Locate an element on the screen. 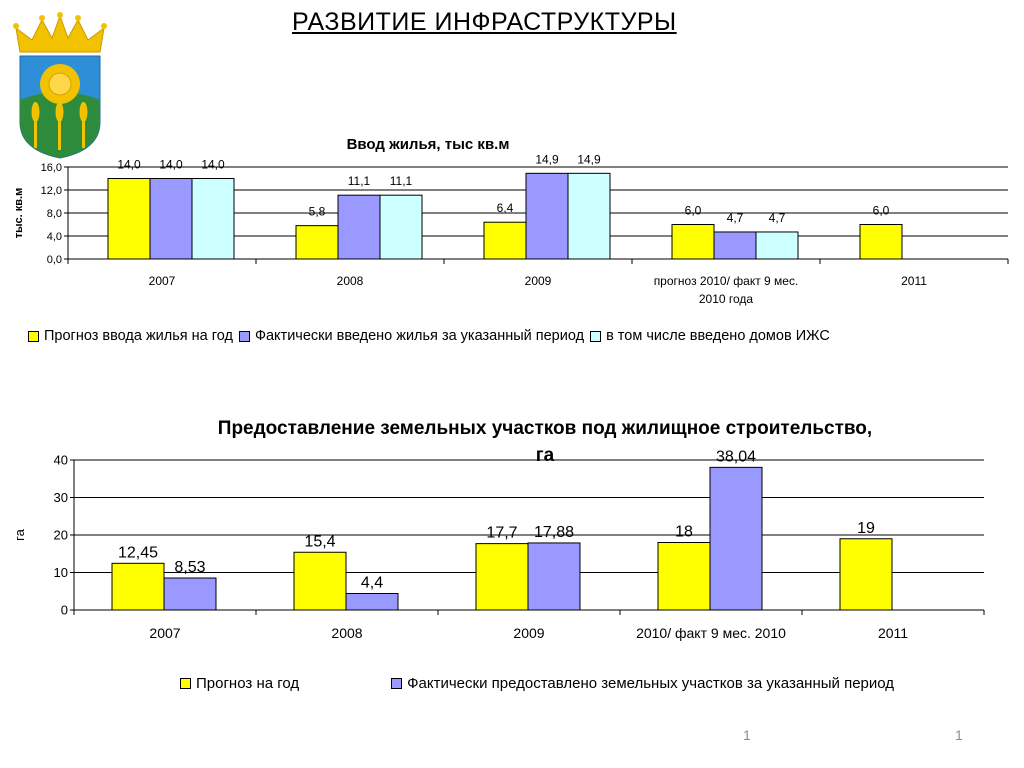 The width and height of the screenshot is (1024, 768). legend-label: Прогноз ввода жилья на год is located at coordinates (138, 336).